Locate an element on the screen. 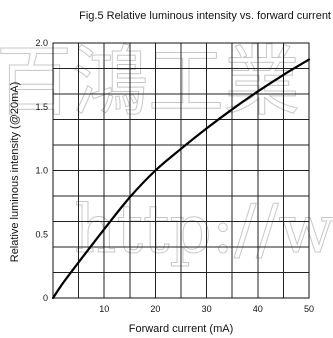 The height and width of the screenshot is (338, 333). x-tick-label: 20 is located at coordinates (155, 309).